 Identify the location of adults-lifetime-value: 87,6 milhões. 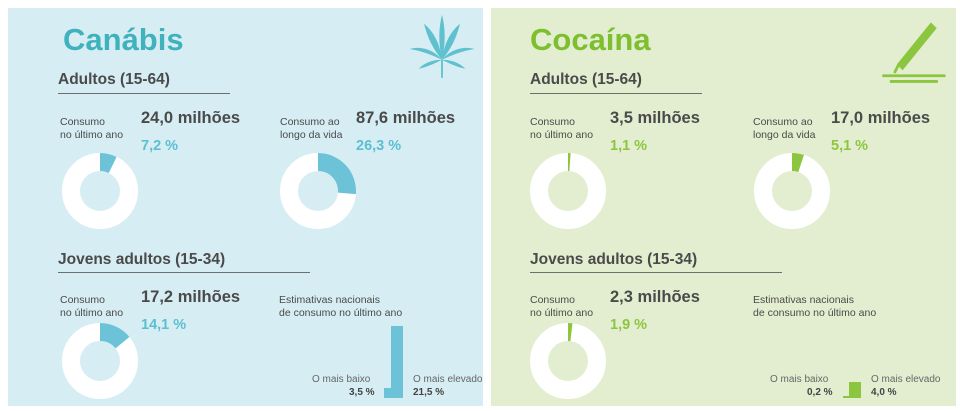
(406, 118).